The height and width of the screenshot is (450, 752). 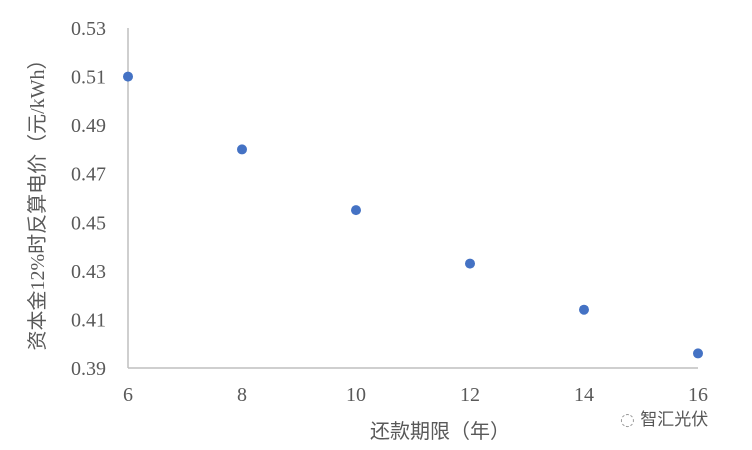 I want to click on wechat-icon: ◌, so click(x=630, y=420).